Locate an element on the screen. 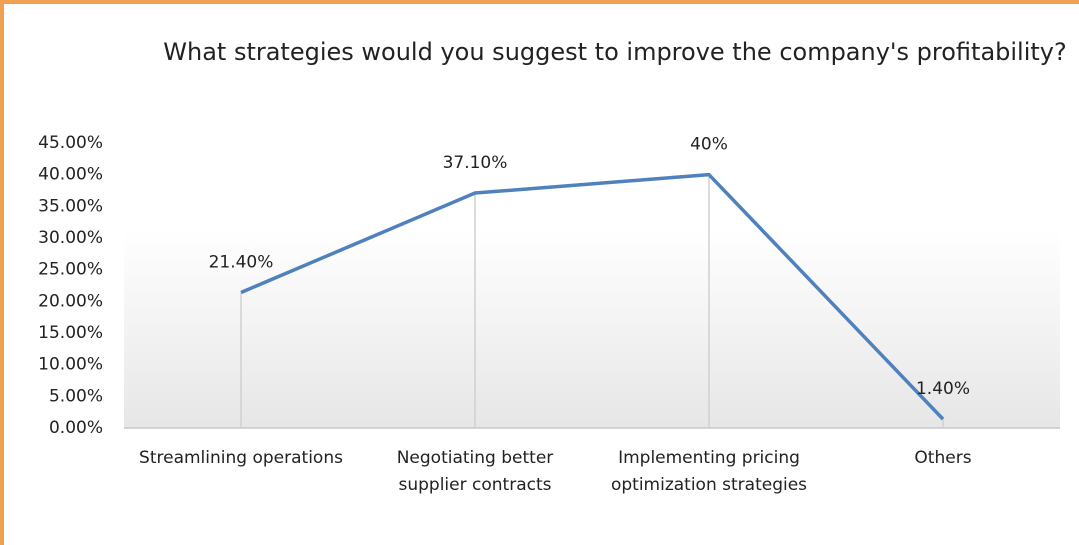 The image size is (1079, 545). y-tick-label: 20.00% is located at coordinates (70, 301).